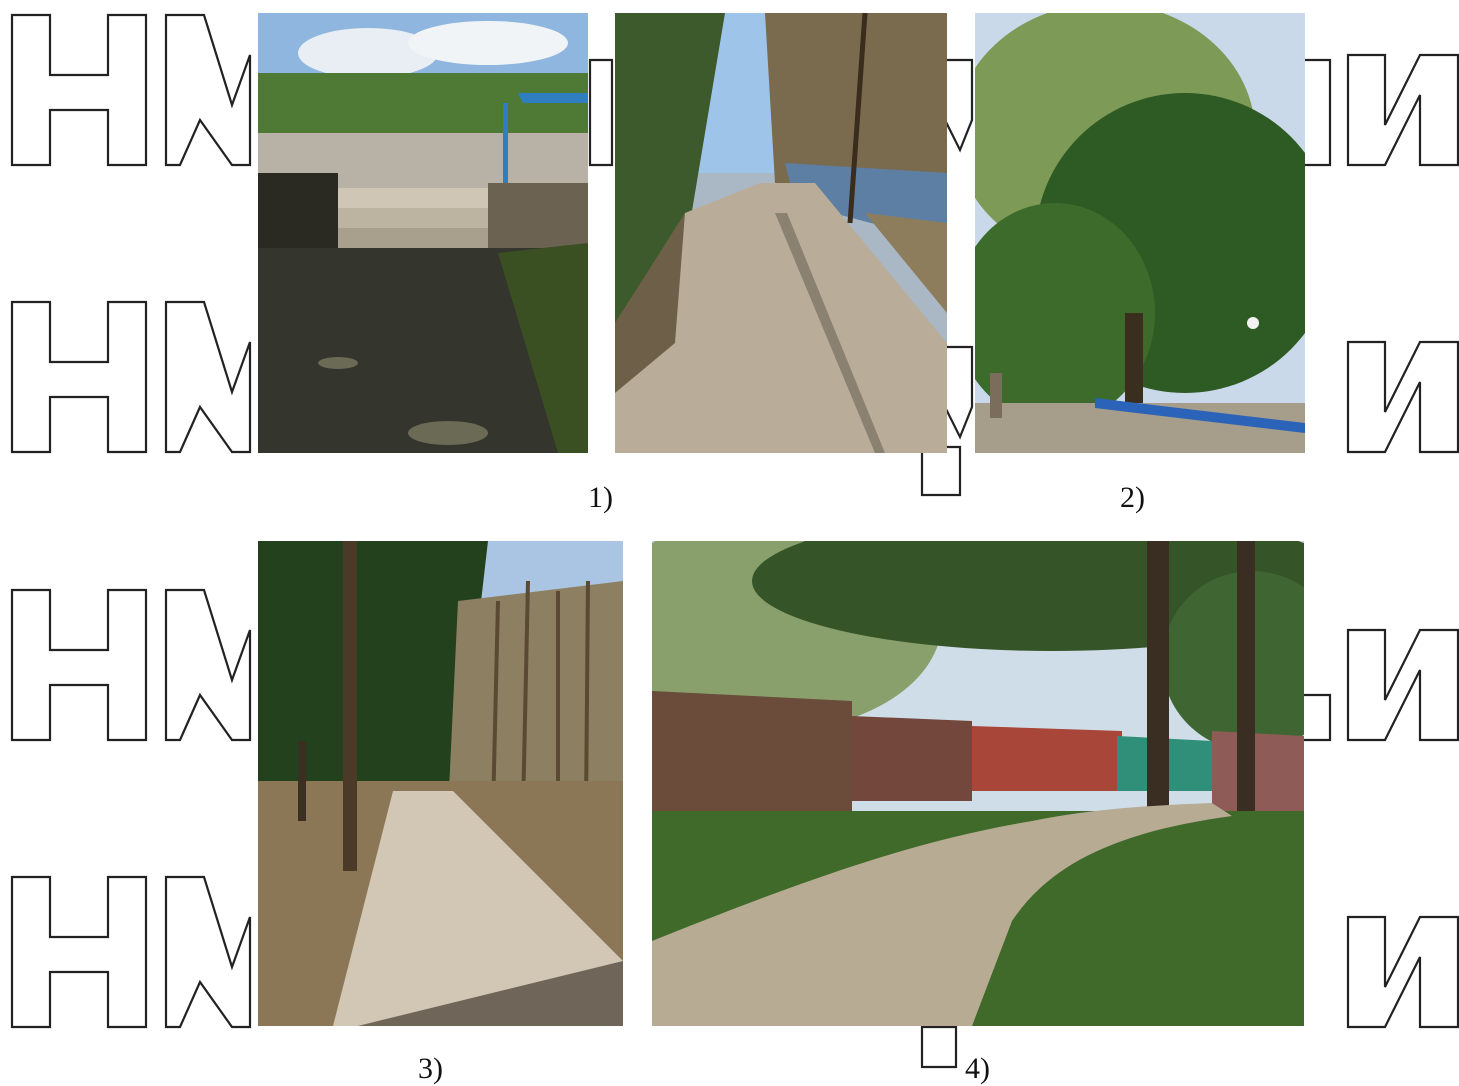 The image size is (1459, 1086). Describe the element at coordinates (440, 783) in the screenshot. I see `forest-path-photo` at that location.